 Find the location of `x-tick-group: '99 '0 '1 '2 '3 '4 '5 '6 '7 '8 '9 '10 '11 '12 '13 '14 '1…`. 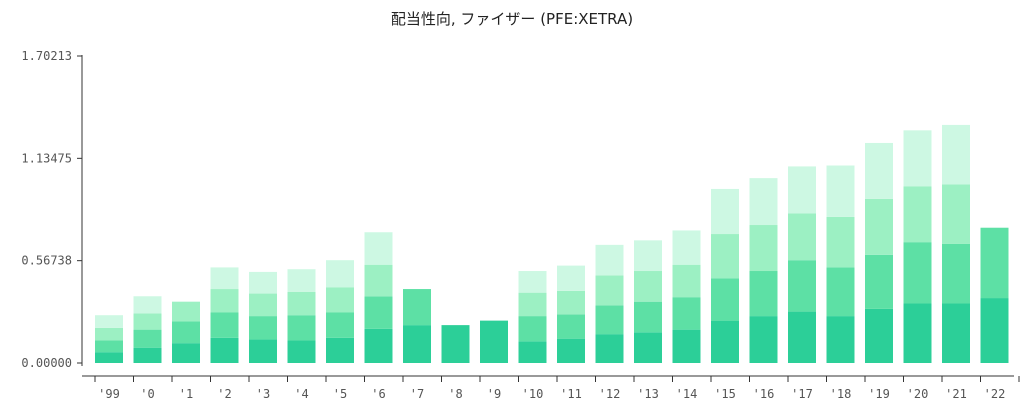

x-tick-group: '99 '0 '1 '2 '3 '4 '5 '6 '7 '8 '9 '10 '11 '12 '13 '14 '1… is located at coordinates (557, 388).